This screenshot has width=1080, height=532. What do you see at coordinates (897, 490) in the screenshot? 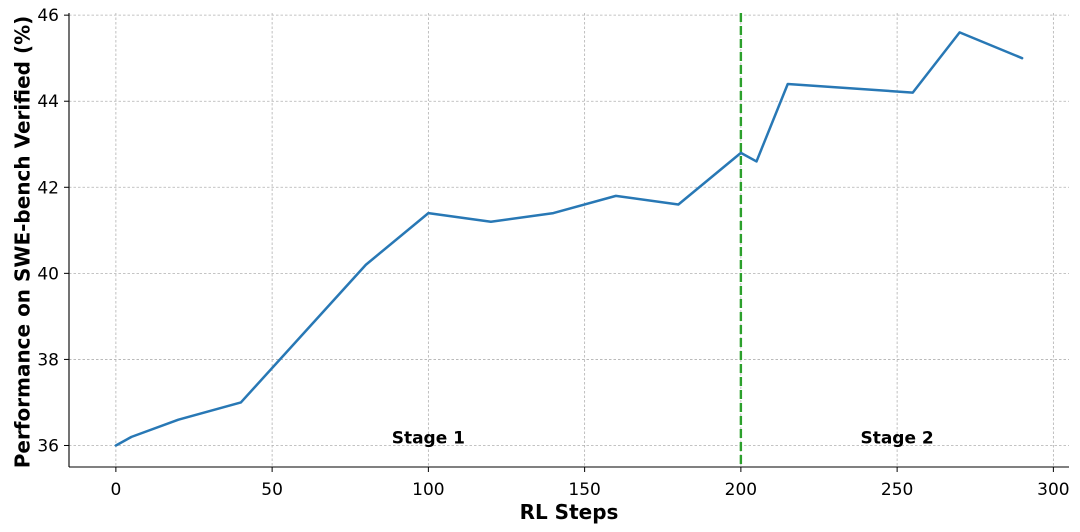
I see `x-tick-label: 250` at bounding box center [897, 490].